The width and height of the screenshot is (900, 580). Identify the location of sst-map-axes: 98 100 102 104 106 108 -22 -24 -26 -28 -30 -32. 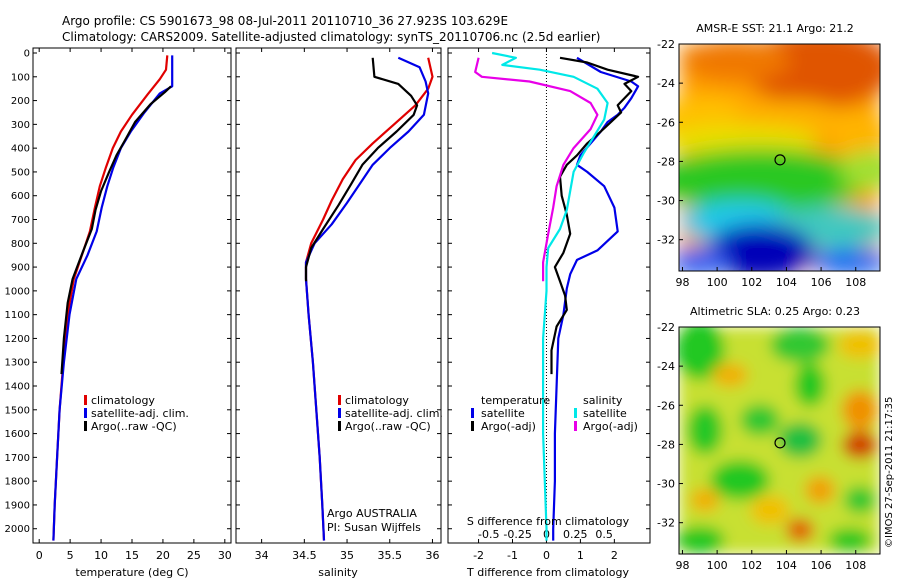
(761, 163).